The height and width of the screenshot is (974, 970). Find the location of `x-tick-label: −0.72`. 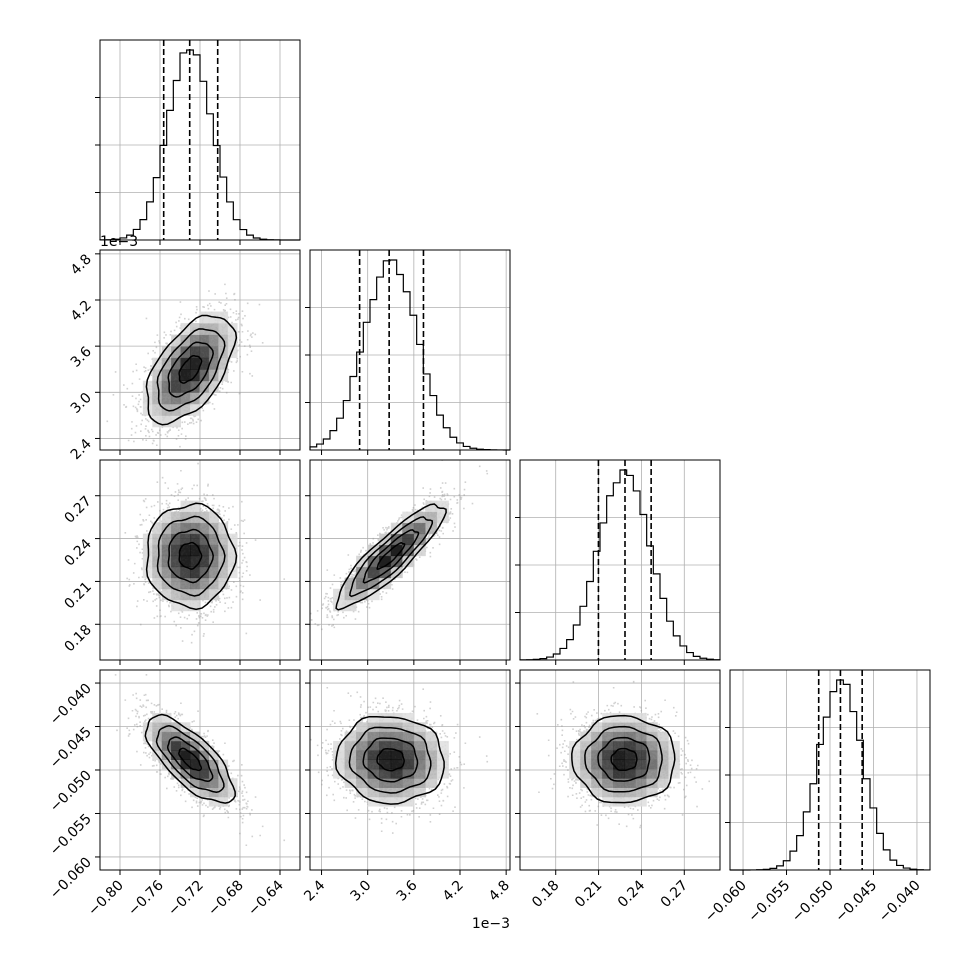

x-tick-label: −0.72 is located at coordinates (186, 899).